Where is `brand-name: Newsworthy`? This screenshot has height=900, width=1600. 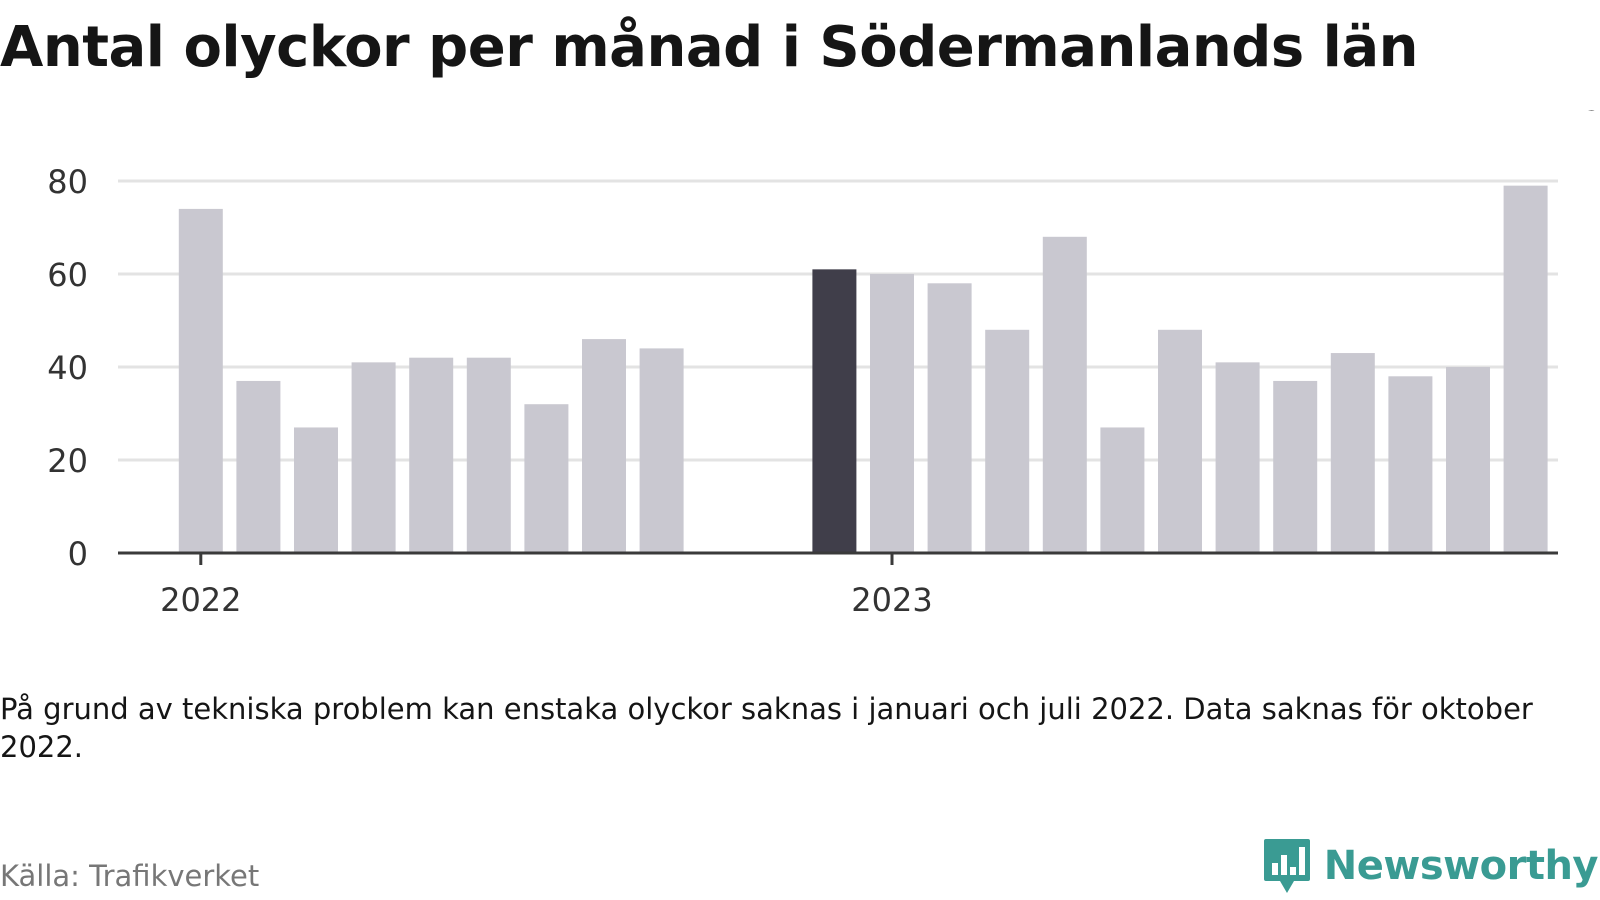 brand-name: Newsworthy is located at coordinates (1461, 866).